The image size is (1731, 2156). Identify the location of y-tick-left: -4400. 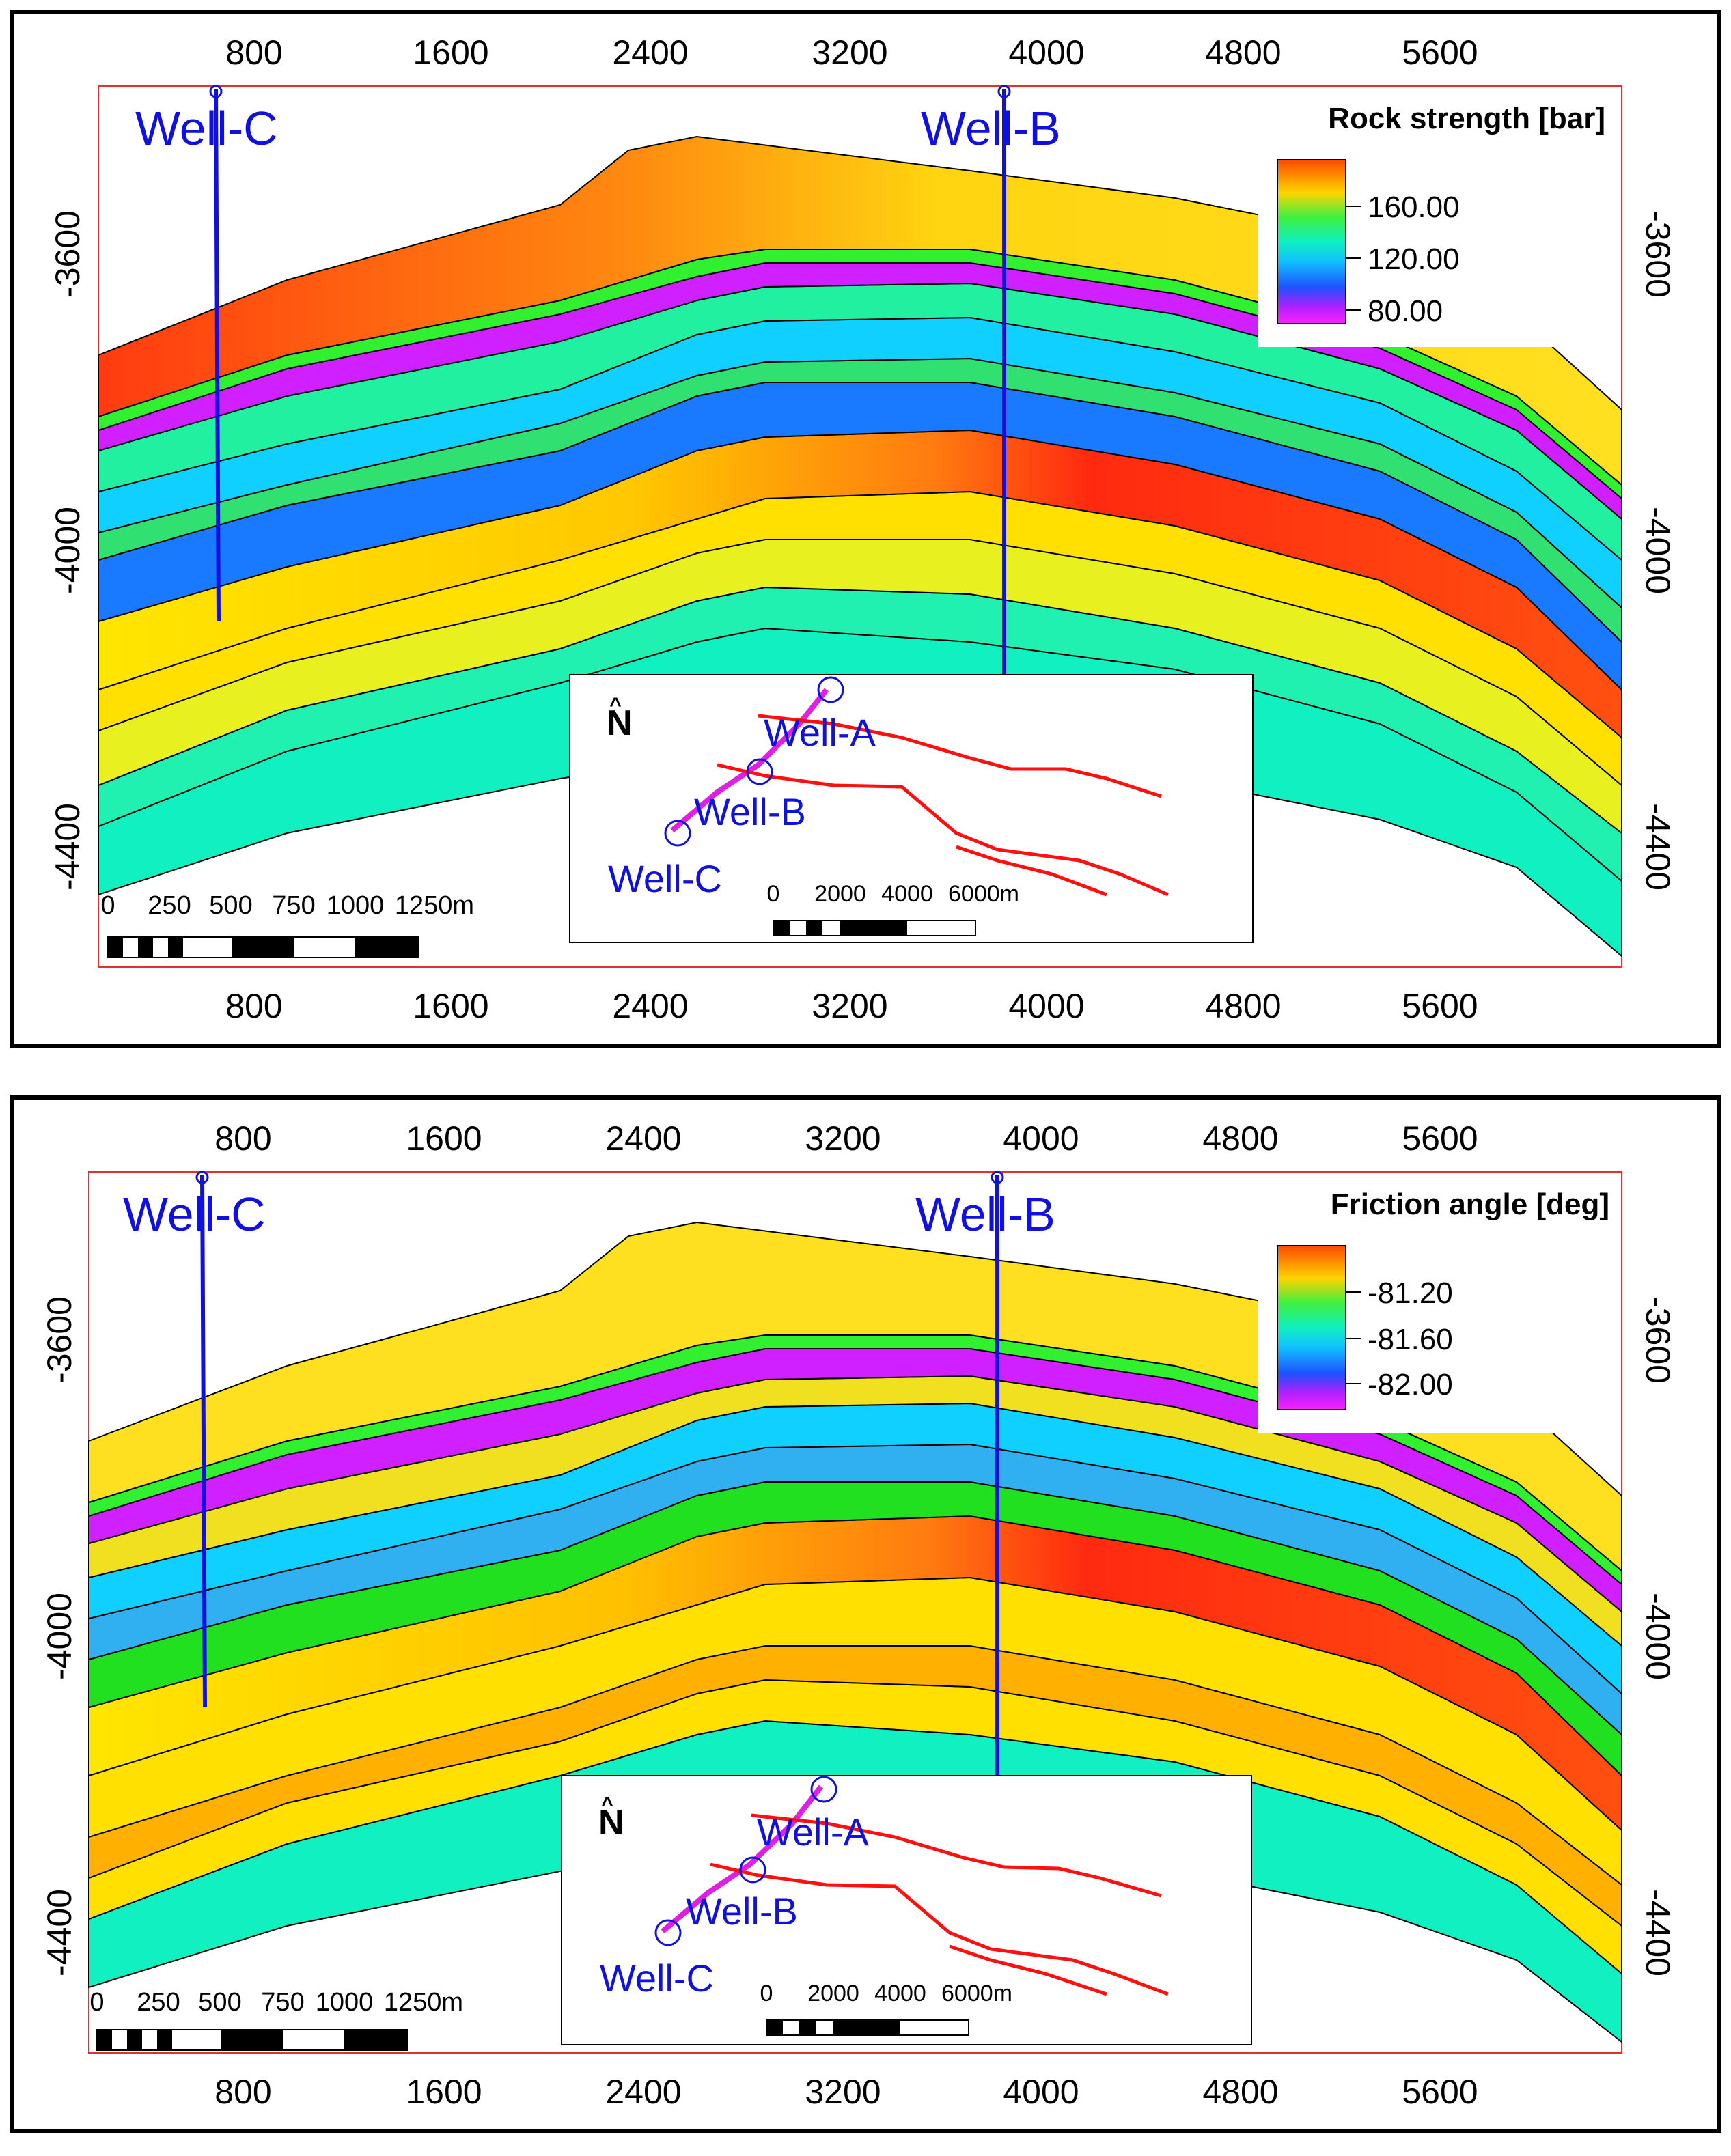
(68, 847).